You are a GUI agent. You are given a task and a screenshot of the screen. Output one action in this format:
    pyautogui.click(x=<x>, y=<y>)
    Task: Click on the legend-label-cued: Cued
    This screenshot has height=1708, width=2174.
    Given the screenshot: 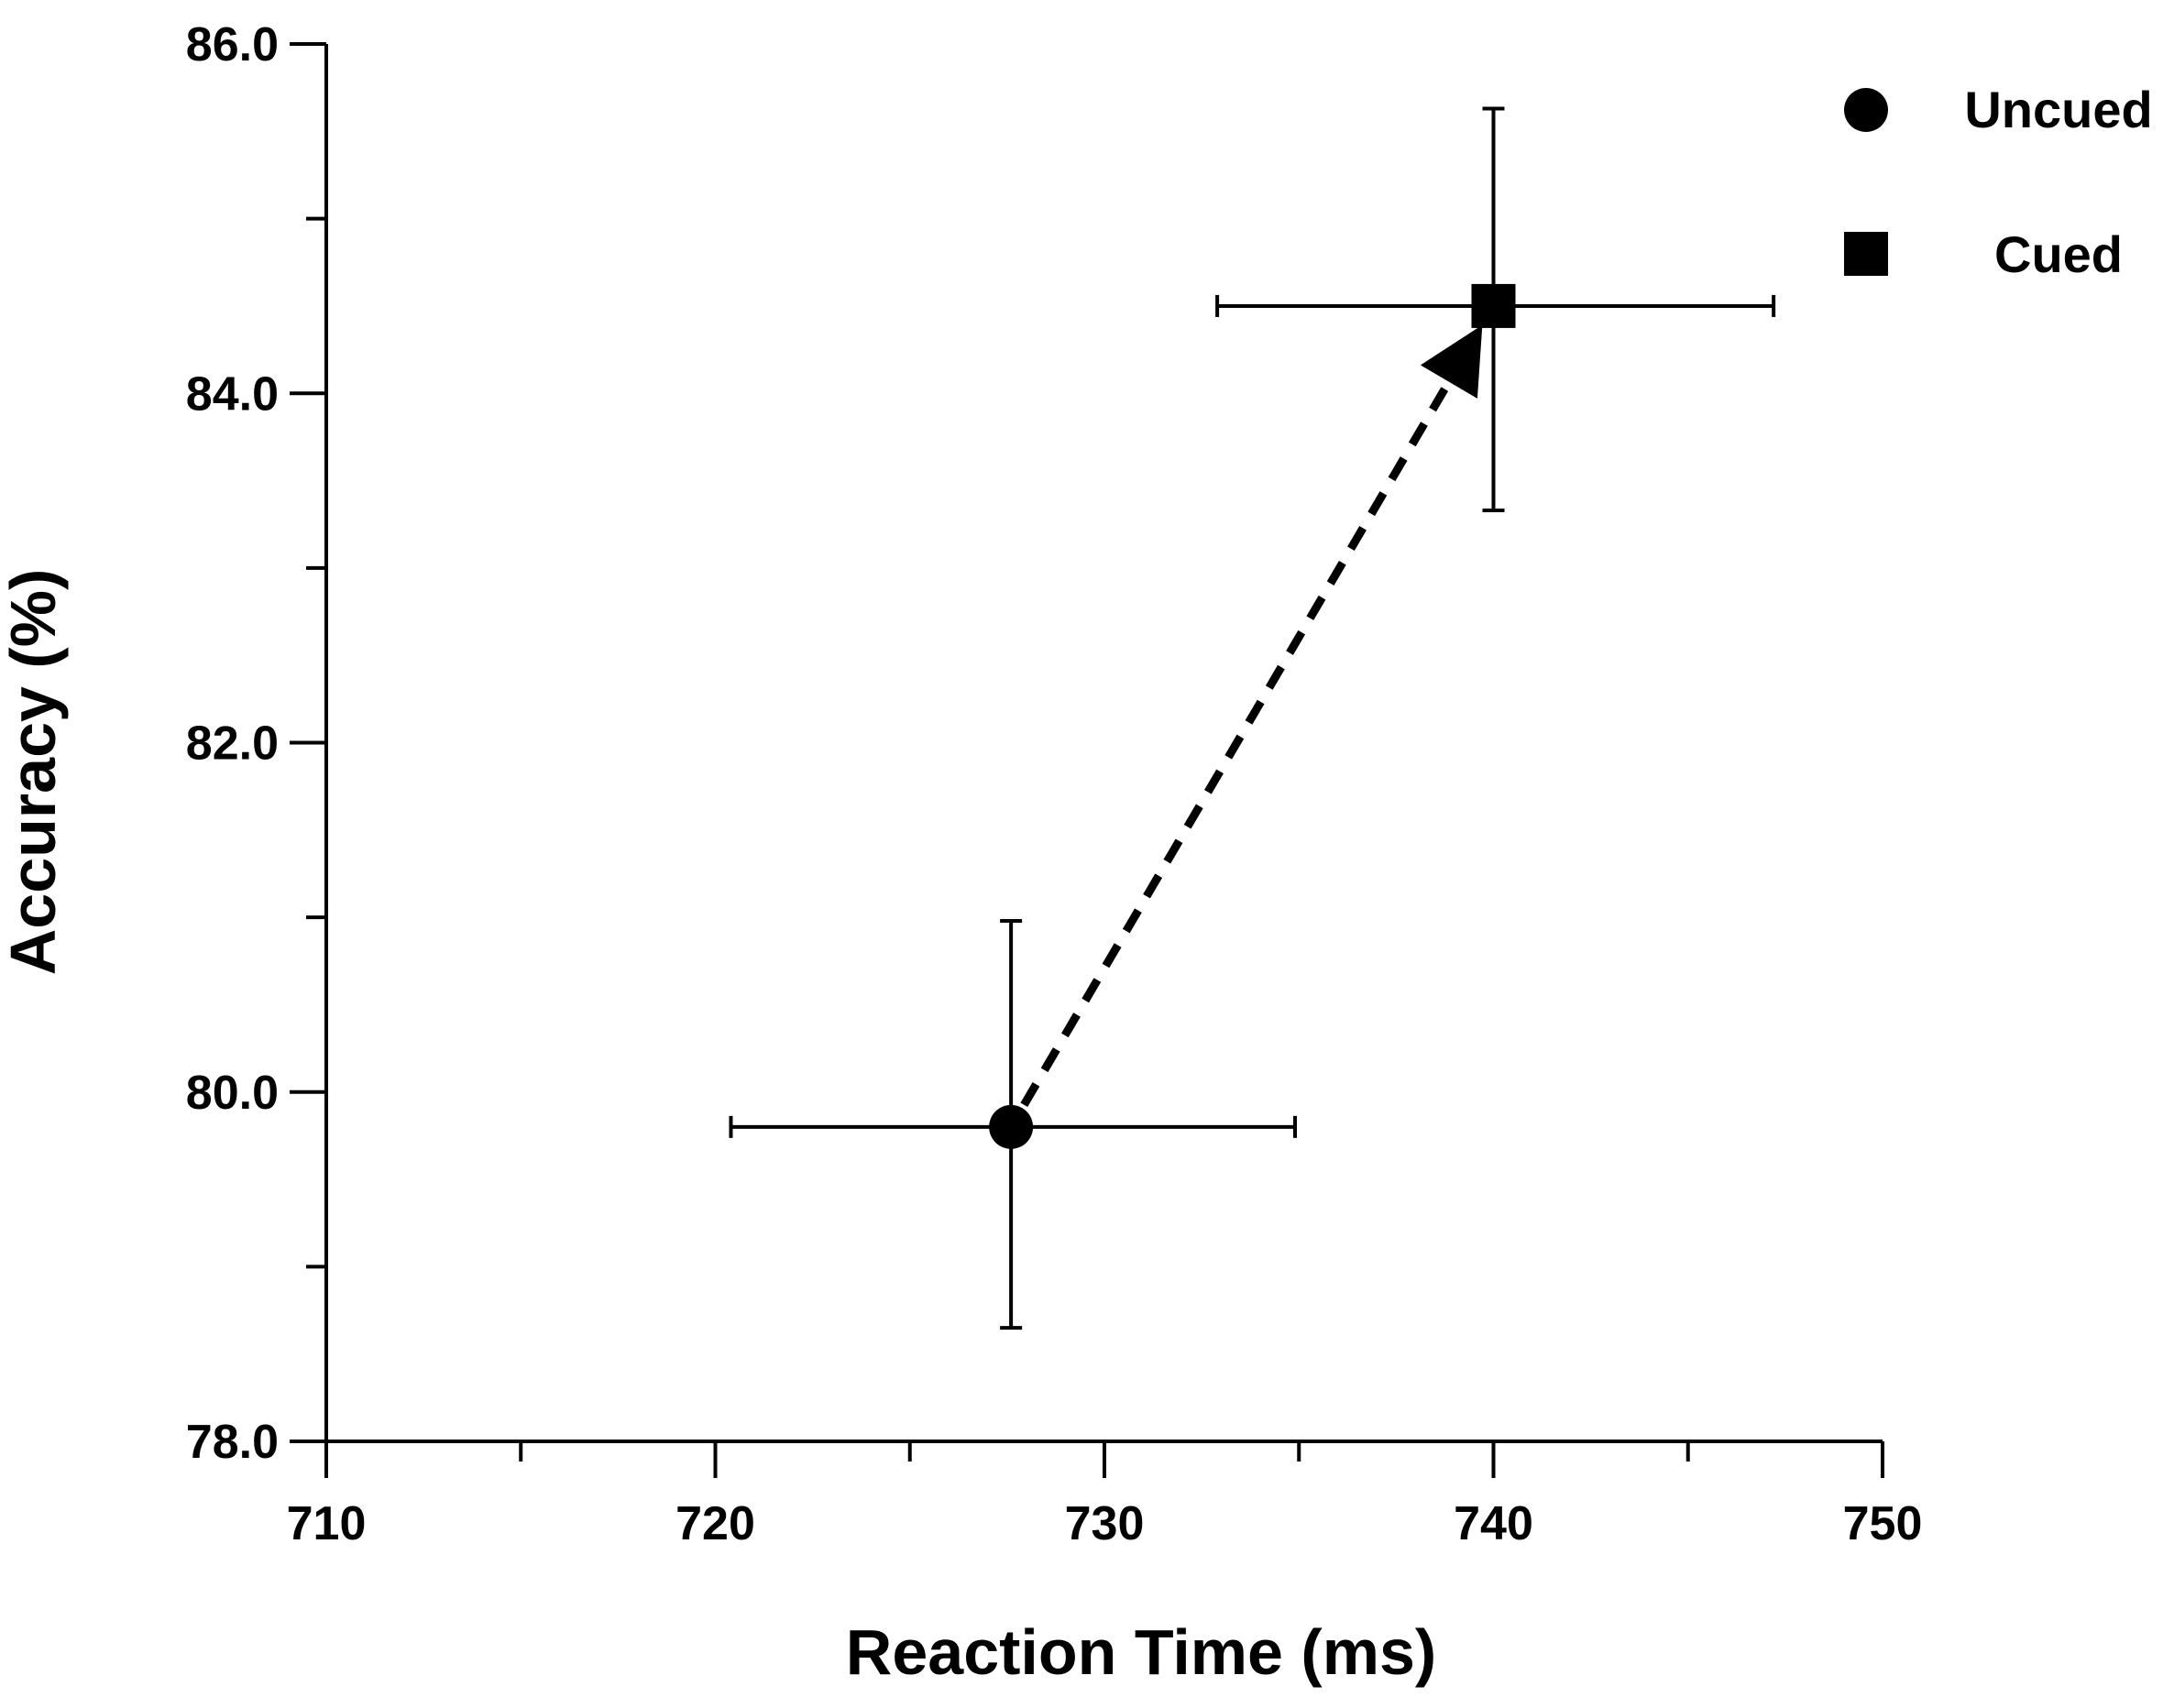 What is the action you would take?
    pyautogui.click(x=2058, y=254)
    